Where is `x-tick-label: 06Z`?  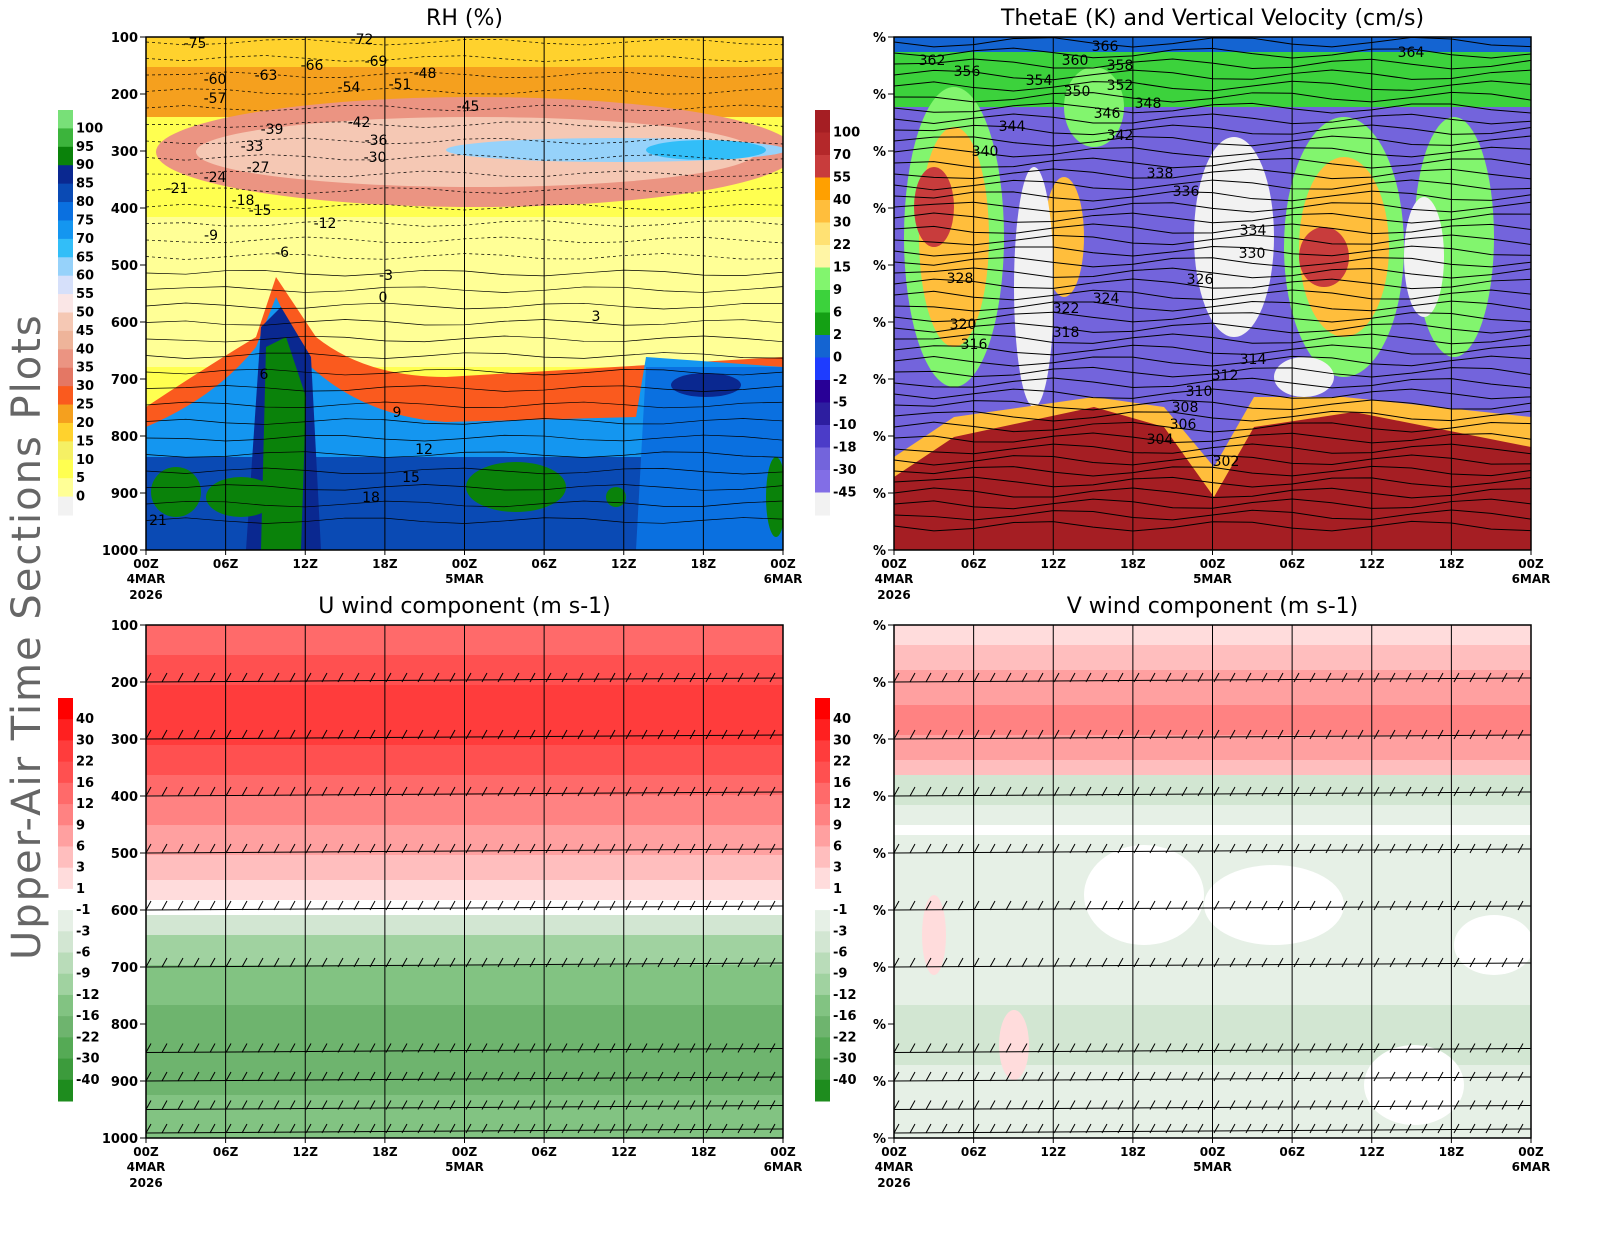
x-tick-label: 06Z is located at coordinates (544, 1152).